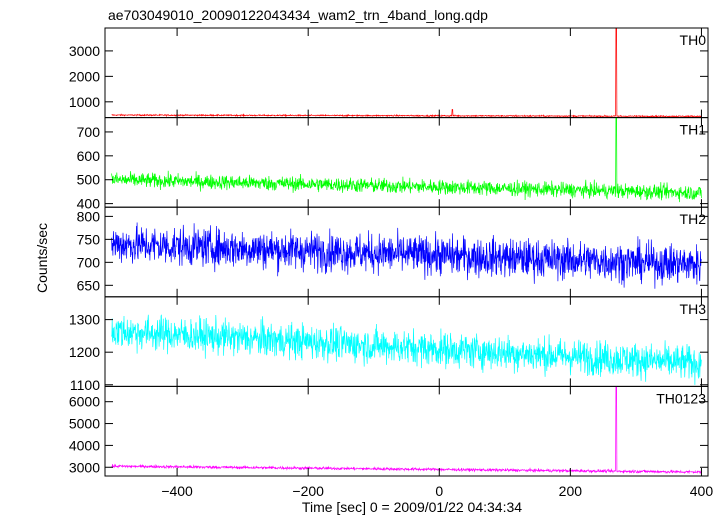 Image resolution: width=723 pixels, height=521 pixels. Describe the element at coordinates (84, 424) in the screenshot. I see `y-tick-label: 5000` at that location.